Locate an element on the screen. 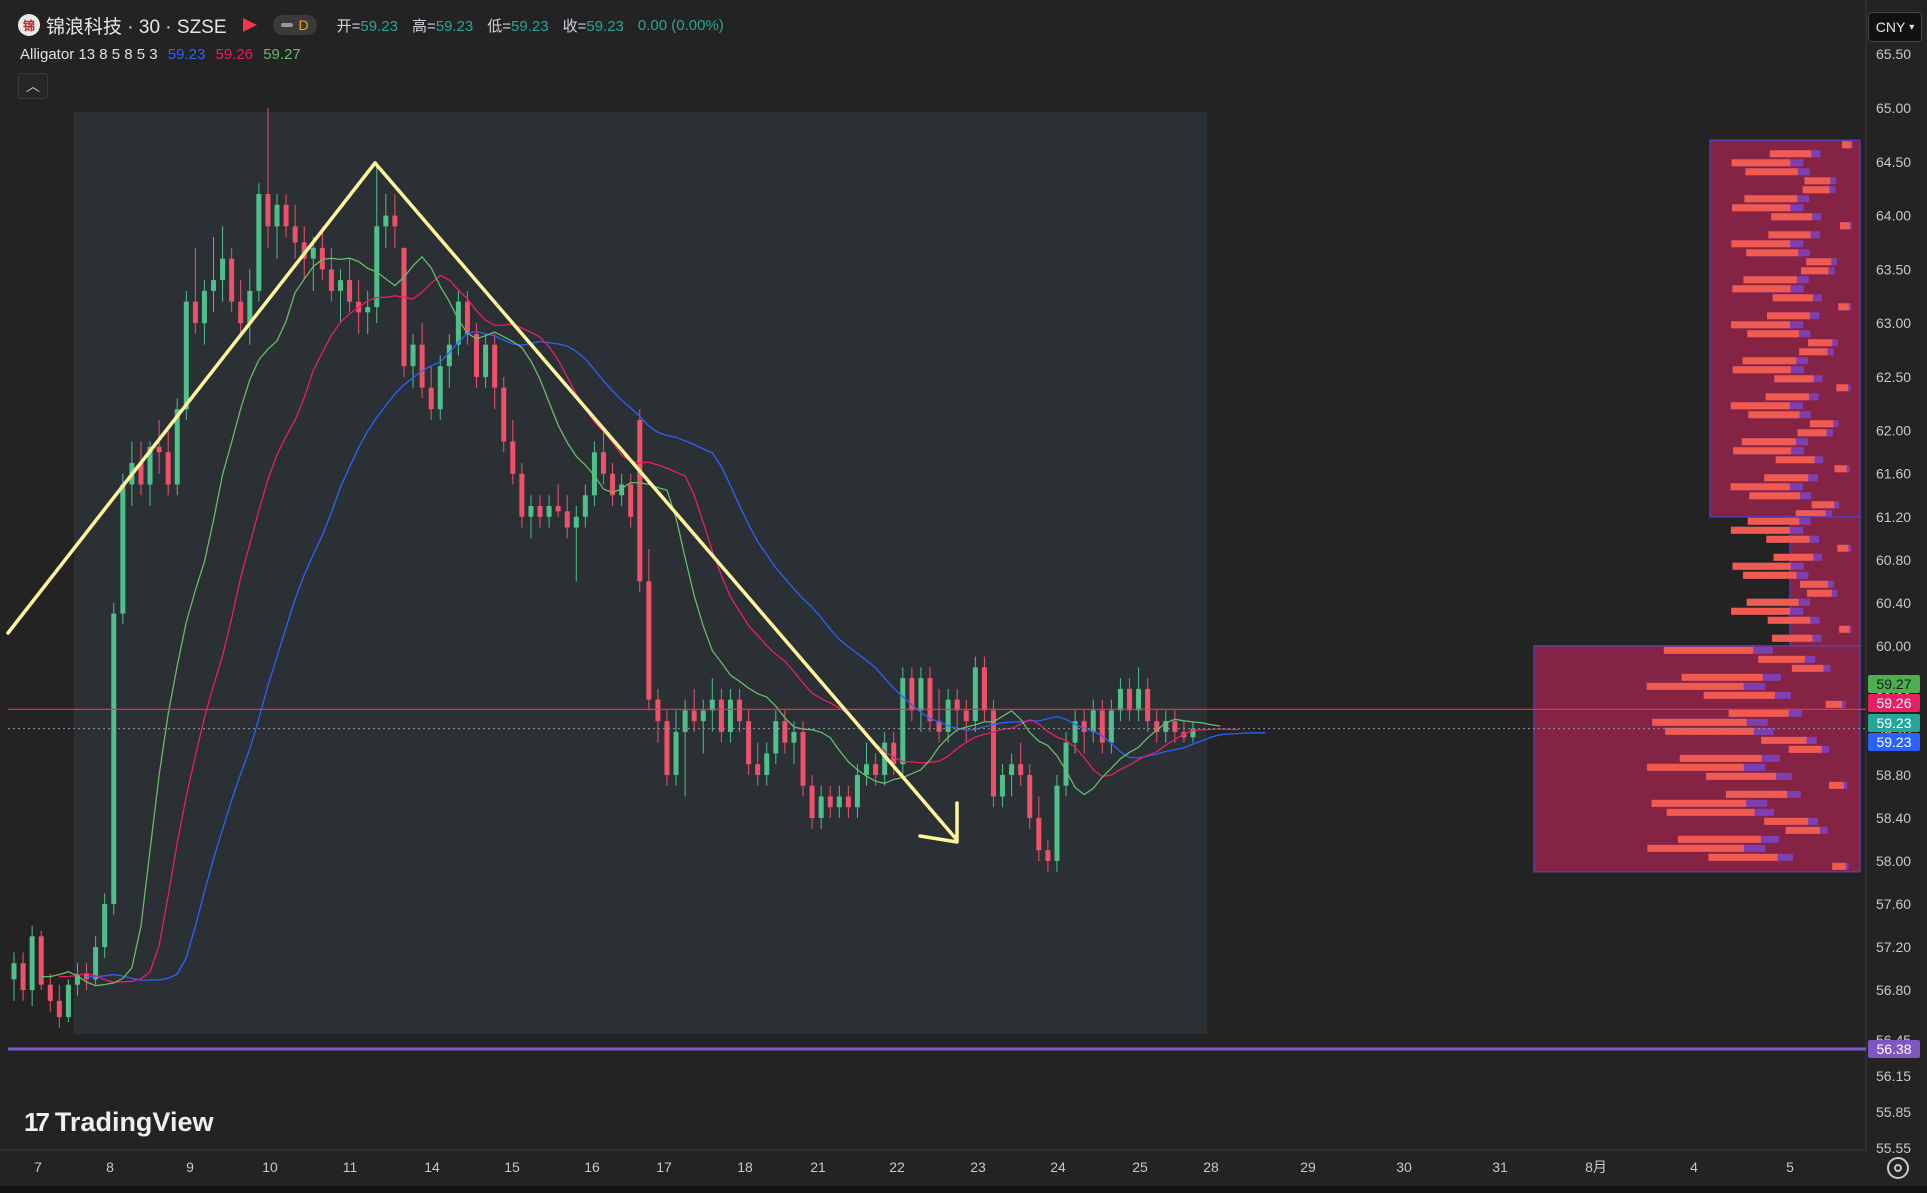 The height and width of the screenshot is (1193, 1927). tradingview-wordmark: TradingView is located at coordinates (134, 1122).